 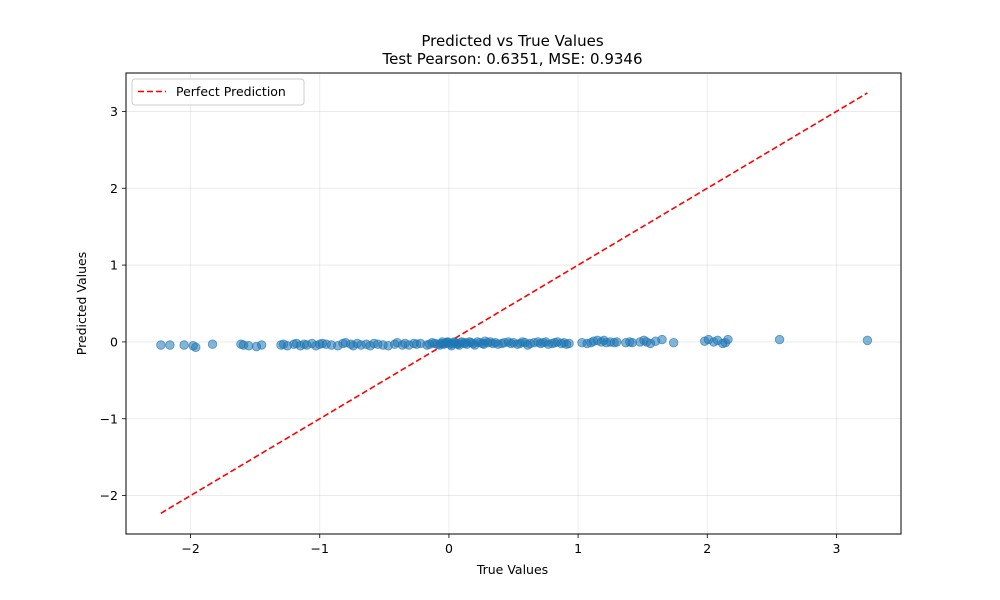 I want to click on x-axis-ticks: −2 −1 0 1 2 3, so click(x=510, y=545).